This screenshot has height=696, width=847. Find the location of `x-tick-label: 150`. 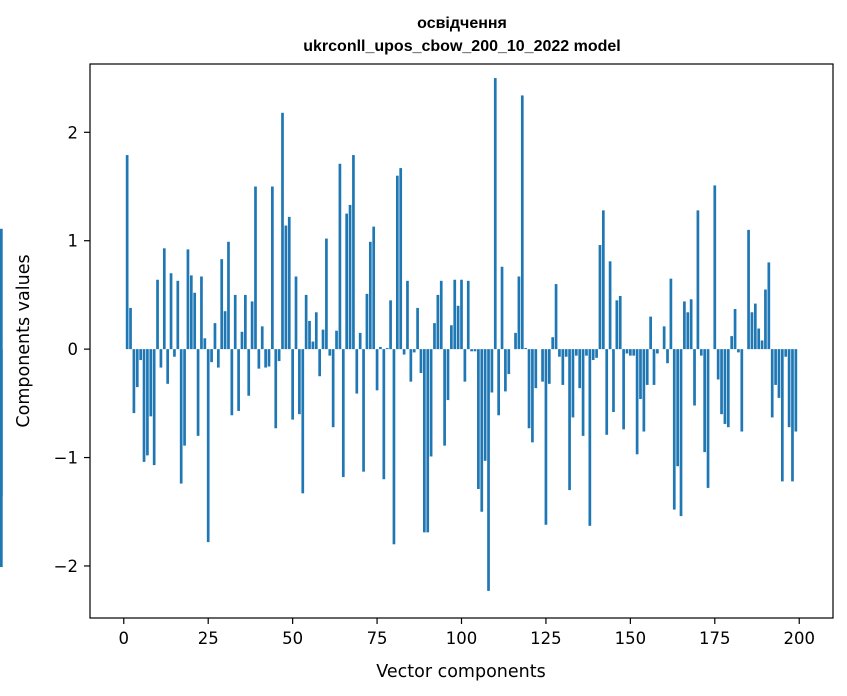

x-tick-label: 150 is located at coordinates (631, 638).